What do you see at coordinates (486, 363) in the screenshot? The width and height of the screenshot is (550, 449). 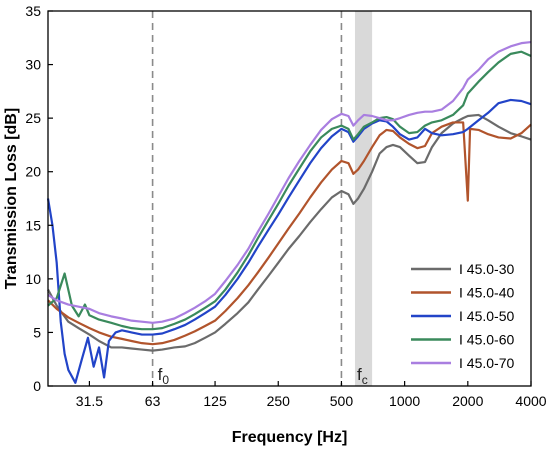 I see `legend-label-5: I 45.0-70` at bounding box center [486, 363].